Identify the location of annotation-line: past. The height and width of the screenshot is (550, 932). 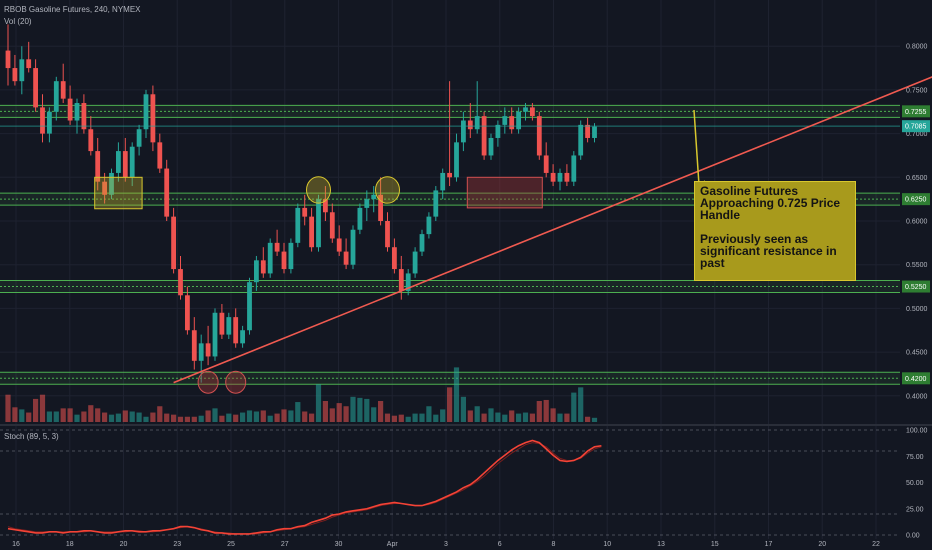
(712, 263).